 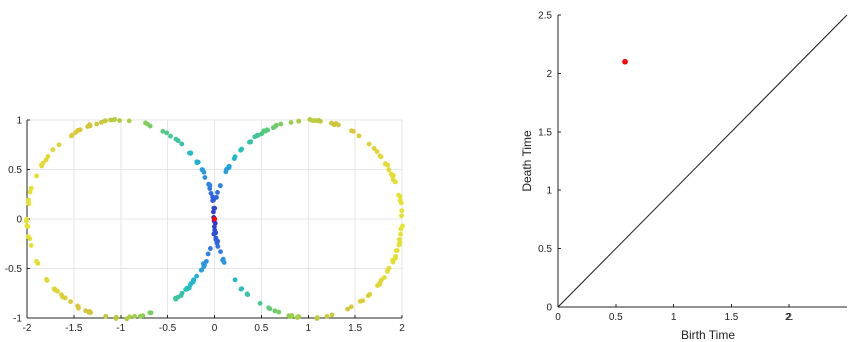 What do you see at coordinates (549, 74) in the screenshot?
I see `right-y-tick-label: 2` at bounding box center [549, 74].